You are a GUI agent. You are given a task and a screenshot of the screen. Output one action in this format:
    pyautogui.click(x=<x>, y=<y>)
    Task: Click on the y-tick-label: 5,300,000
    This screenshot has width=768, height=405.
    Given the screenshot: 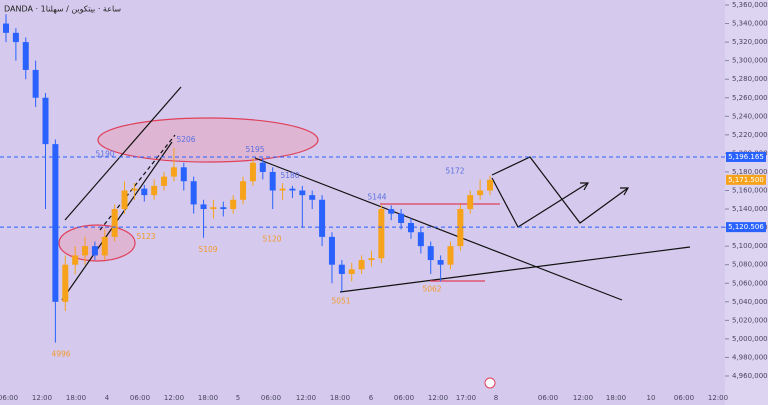 What is the action you would take?
    pyautogui.click(x=750, y=61)
    